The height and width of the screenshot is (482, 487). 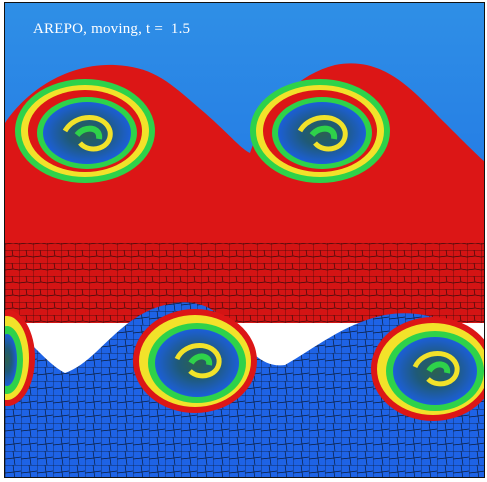 I want to click on lower-center-vortex, so click(x=195, y=361).